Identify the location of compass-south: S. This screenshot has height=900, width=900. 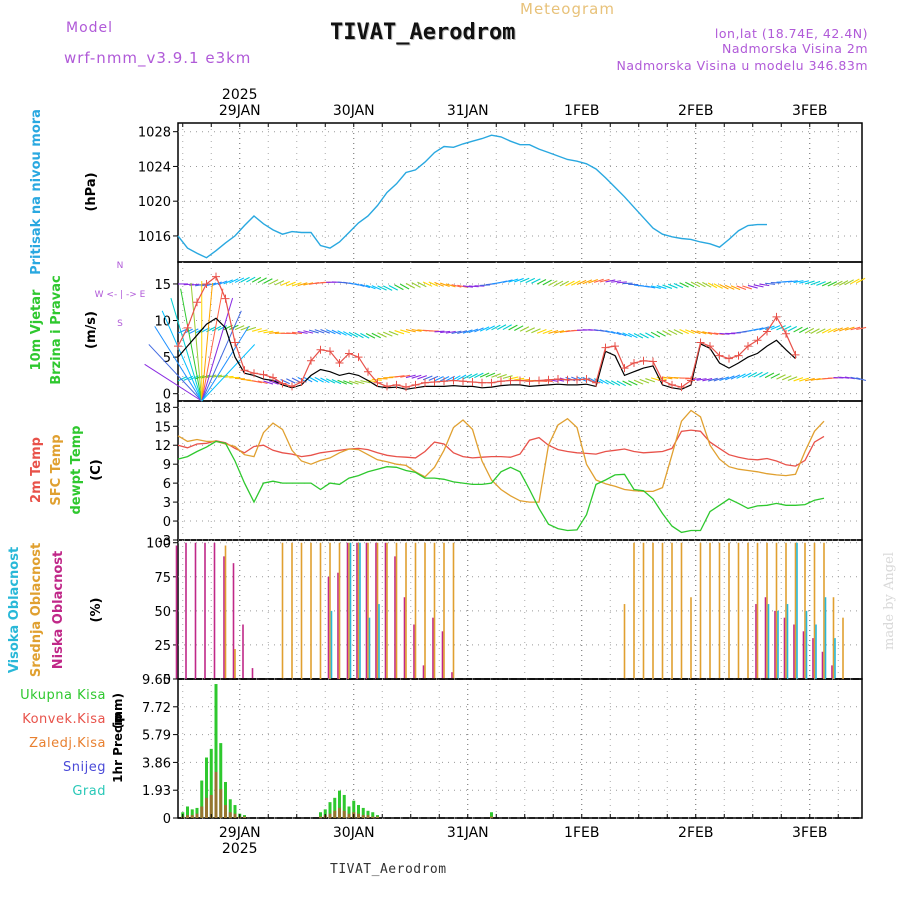
(120, 324).